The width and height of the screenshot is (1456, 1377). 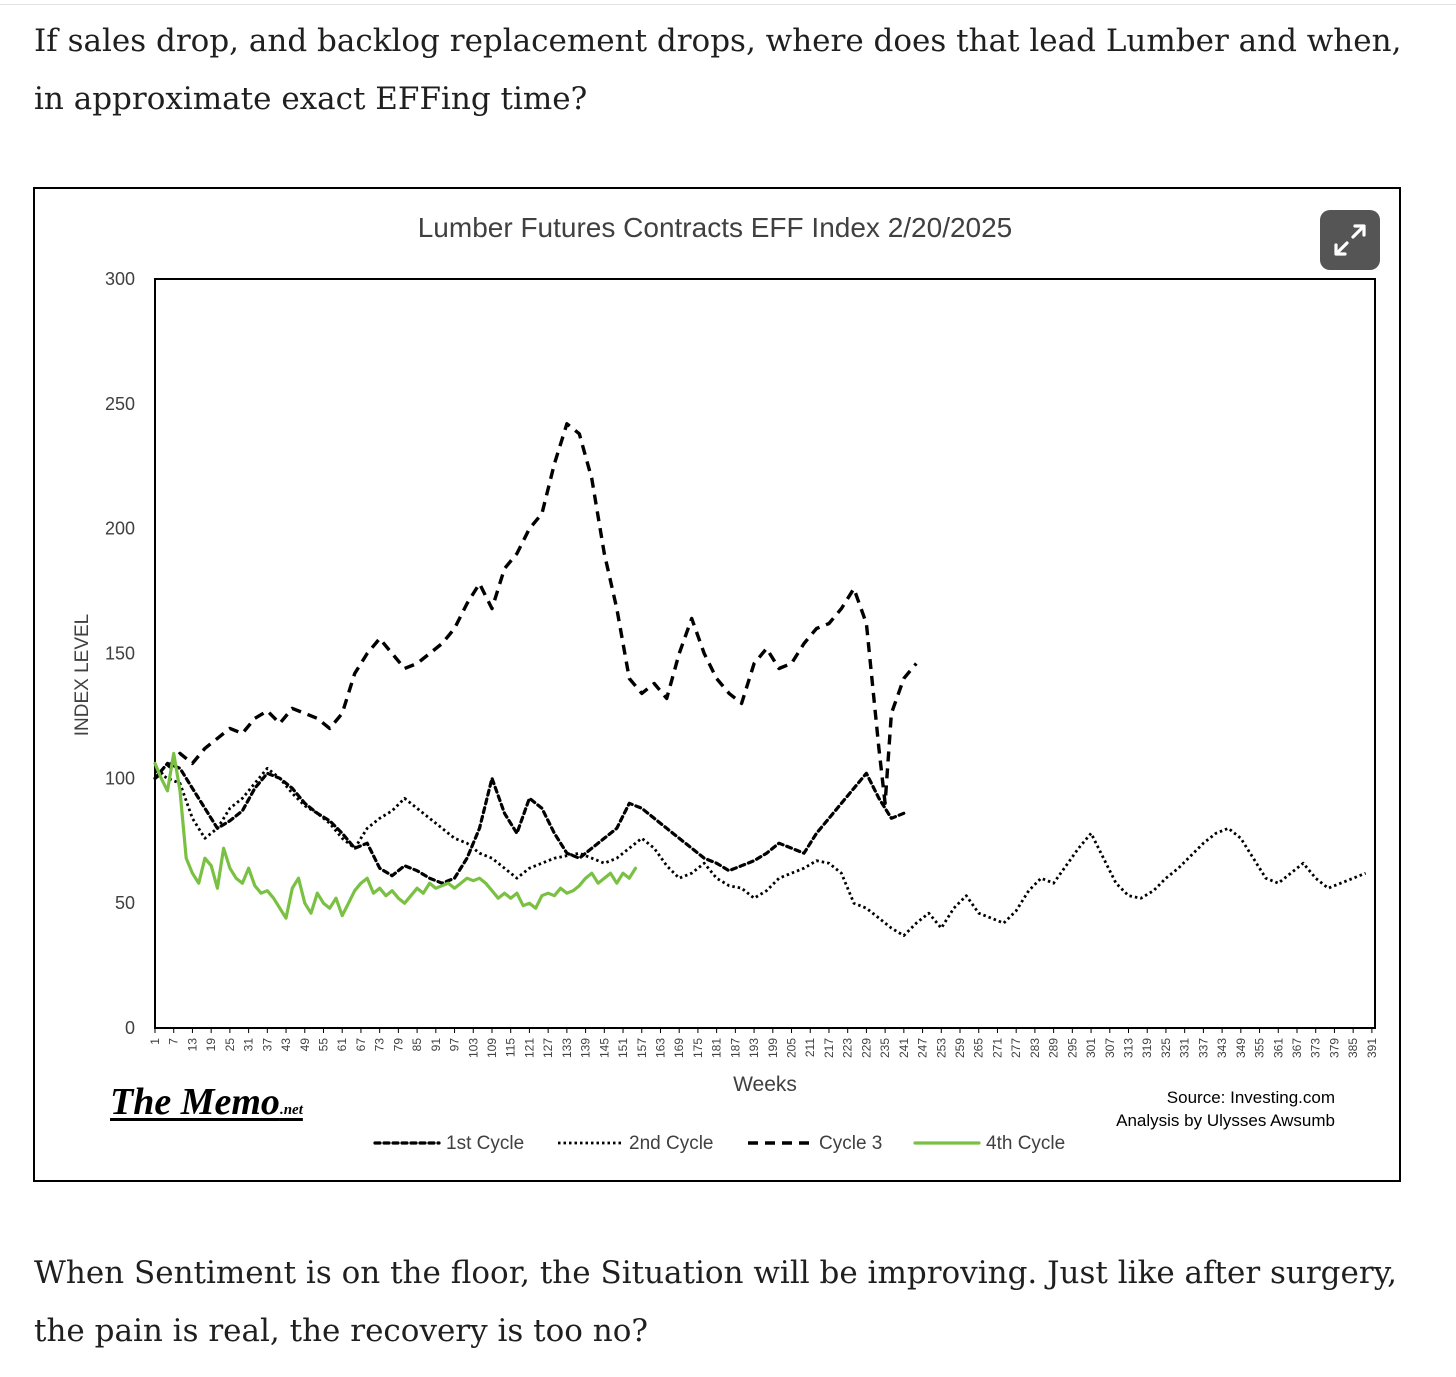 I want to click on x-axis-label: Weeks, so click(x=765, y=1084).